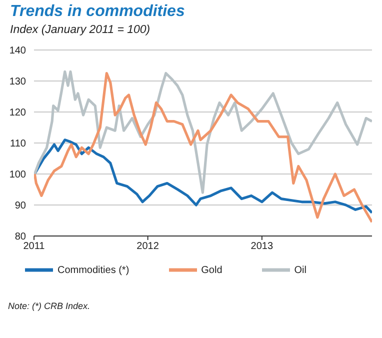 The image size is (382, 338). I want to click on text: Note: (*) CRB Index., so click(49, 306).